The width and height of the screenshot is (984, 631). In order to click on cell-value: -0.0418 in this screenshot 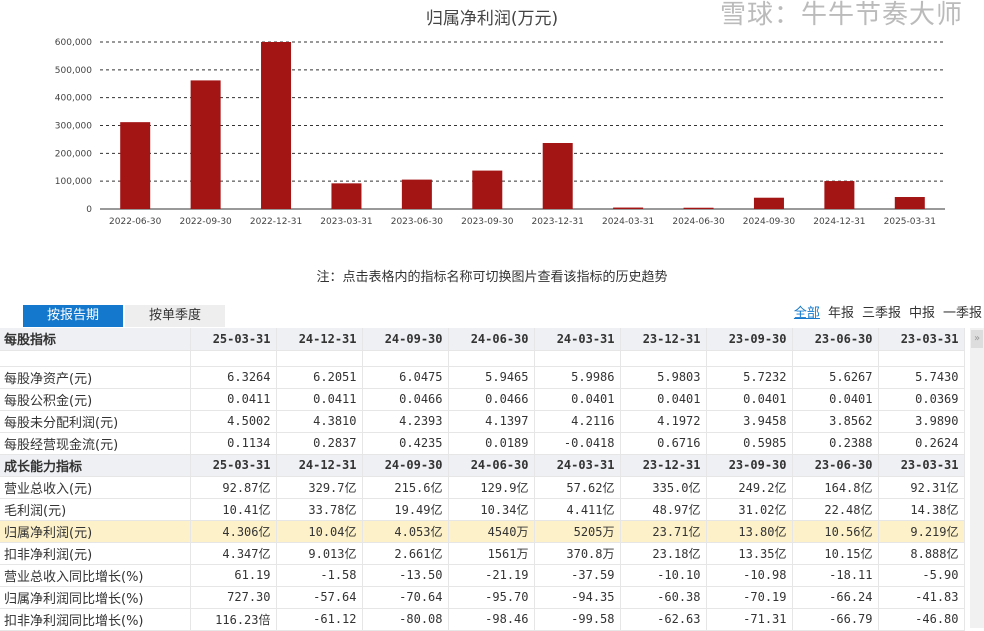, I will do `click(577, 443)`.